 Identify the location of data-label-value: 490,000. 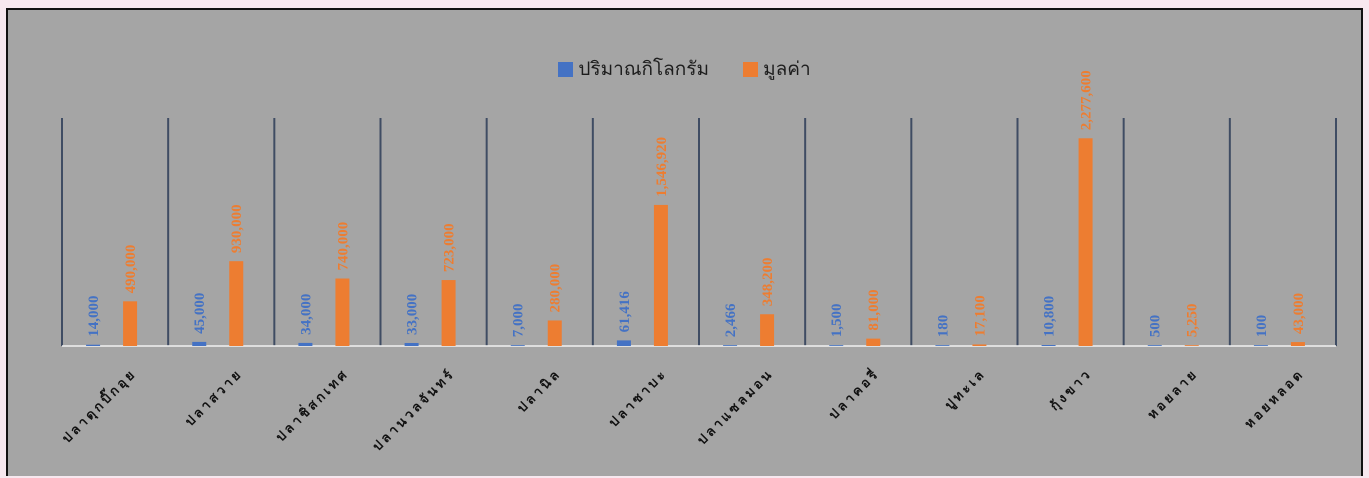
(131, 269).